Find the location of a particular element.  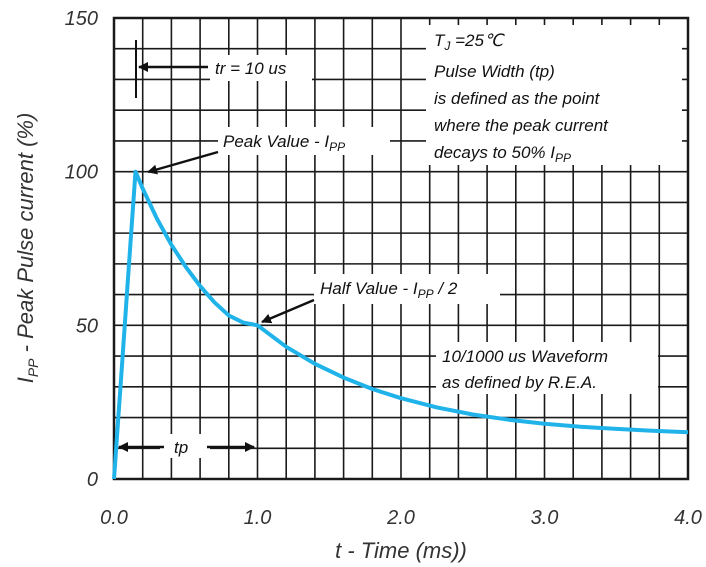

annotation-bg is located at coordinates (554, 95).